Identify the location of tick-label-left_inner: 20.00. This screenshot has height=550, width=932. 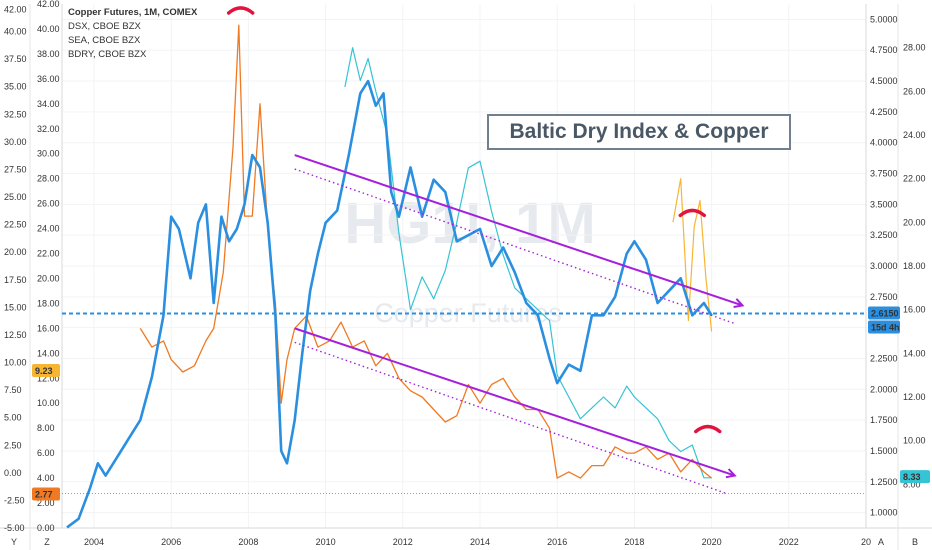
(48, 278).